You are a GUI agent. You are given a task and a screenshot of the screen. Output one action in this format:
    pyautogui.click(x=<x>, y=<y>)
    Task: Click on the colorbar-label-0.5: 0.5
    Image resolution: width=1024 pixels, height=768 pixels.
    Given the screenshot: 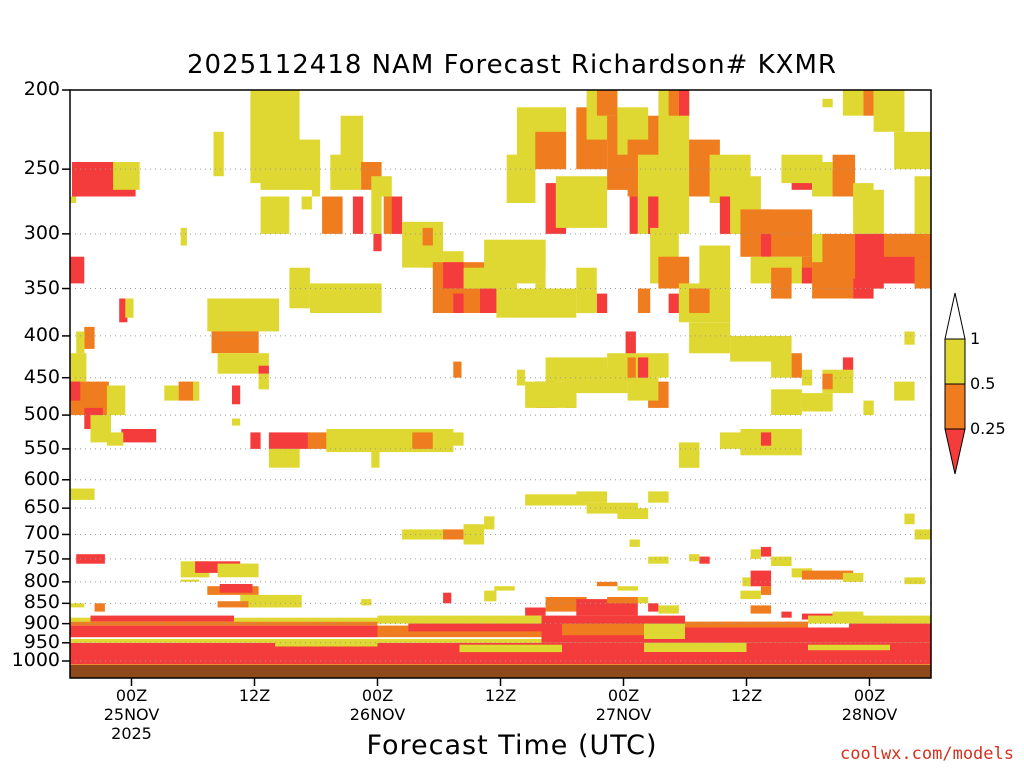 What is the action you would take?
    pyautogui.click(x=983, y=383)
    